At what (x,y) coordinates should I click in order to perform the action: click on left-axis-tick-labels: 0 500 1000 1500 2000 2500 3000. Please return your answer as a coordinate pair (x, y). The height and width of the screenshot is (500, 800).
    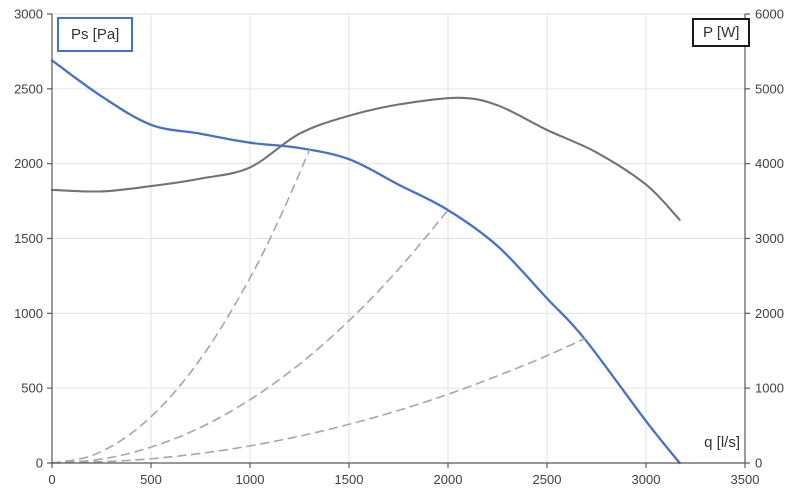
    Looking at the image, I should click on (28, 239).